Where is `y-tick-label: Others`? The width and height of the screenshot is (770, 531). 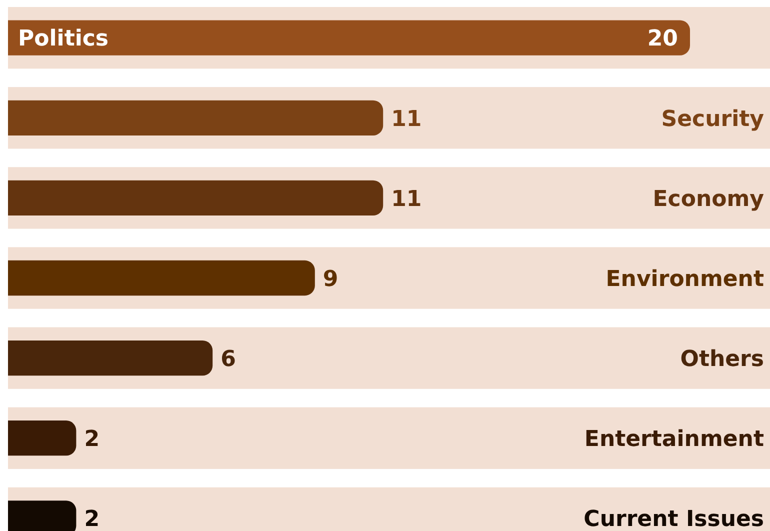 y-tick-label: Others is located at coordinates (722, 359).